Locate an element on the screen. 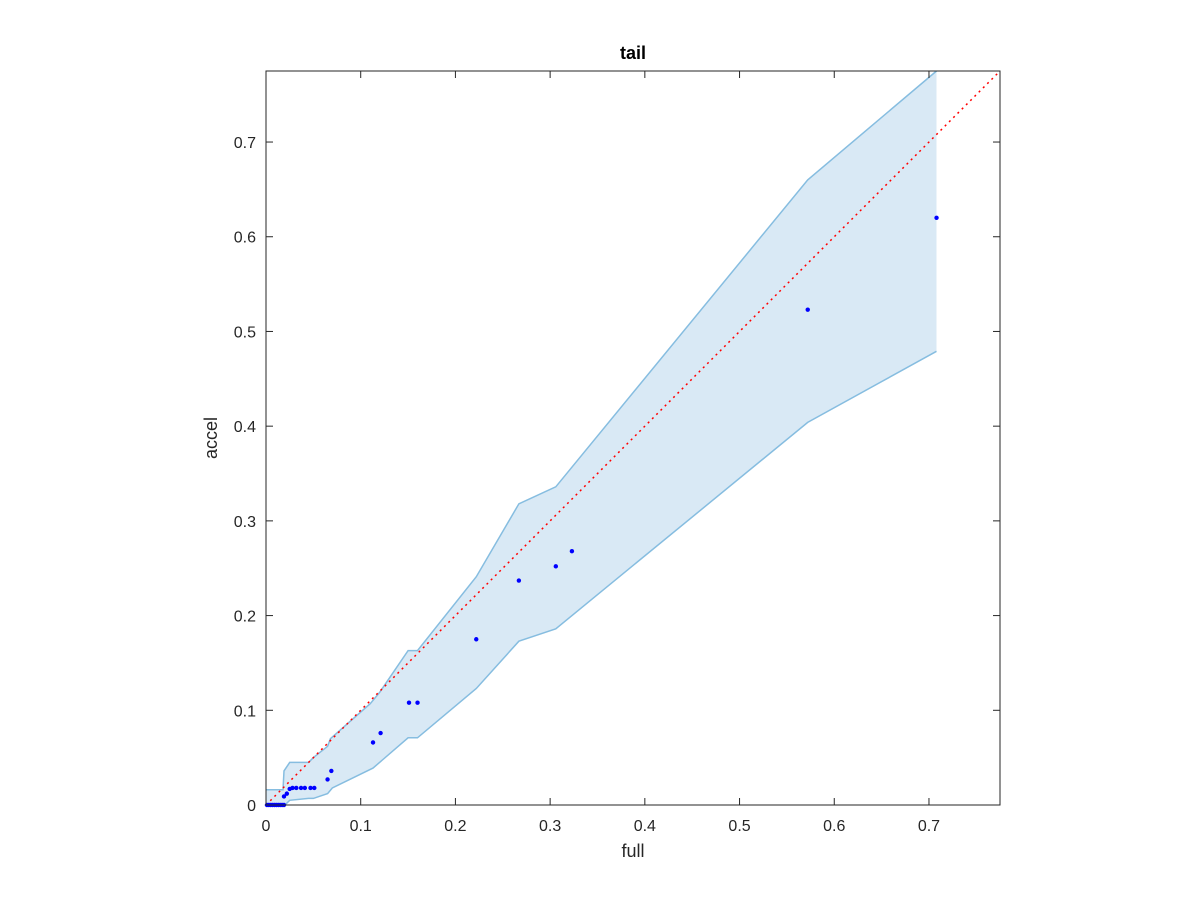 This screenshot has width=1200, height=900. y-tick-label: 0 is located at coordinates (251, 806).